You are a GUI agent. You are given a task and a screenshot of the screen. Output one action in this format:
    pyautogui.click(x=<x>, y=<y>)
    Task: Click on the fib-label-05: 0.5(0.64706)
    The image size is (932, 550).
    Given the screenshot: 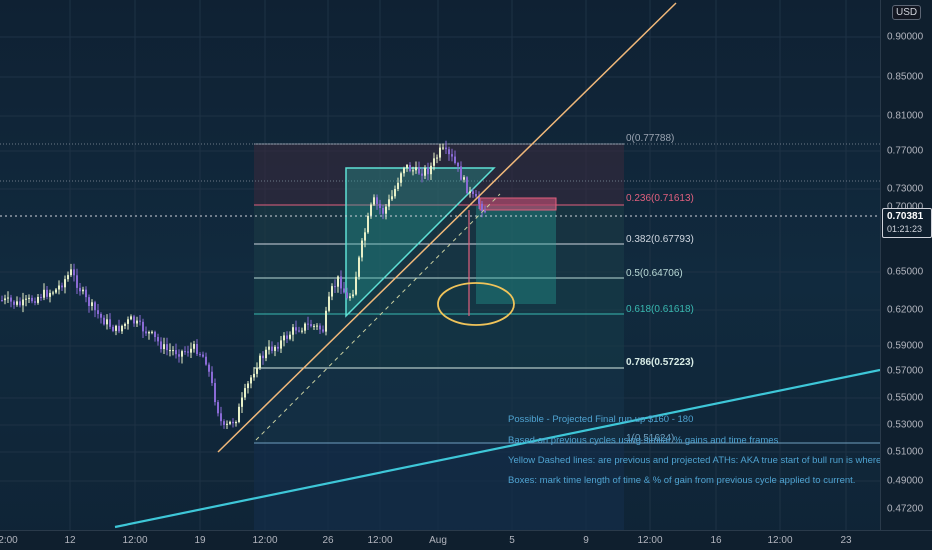 What is the action you would take?
    pyautogui.click(x=654, y=273)
    